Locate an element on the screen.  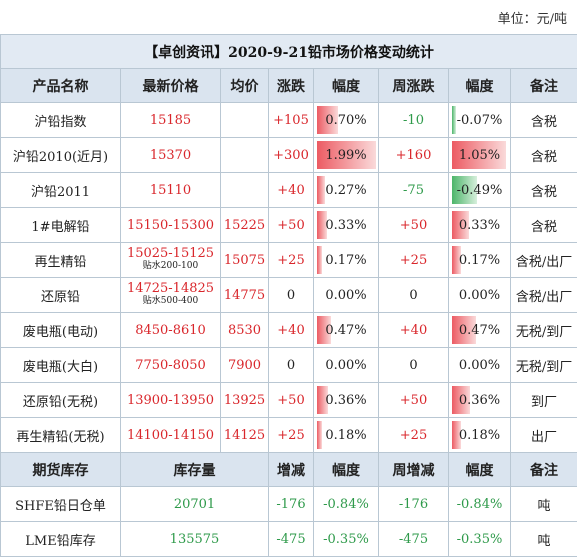
change: 0 is located at coordinates (291, 295).